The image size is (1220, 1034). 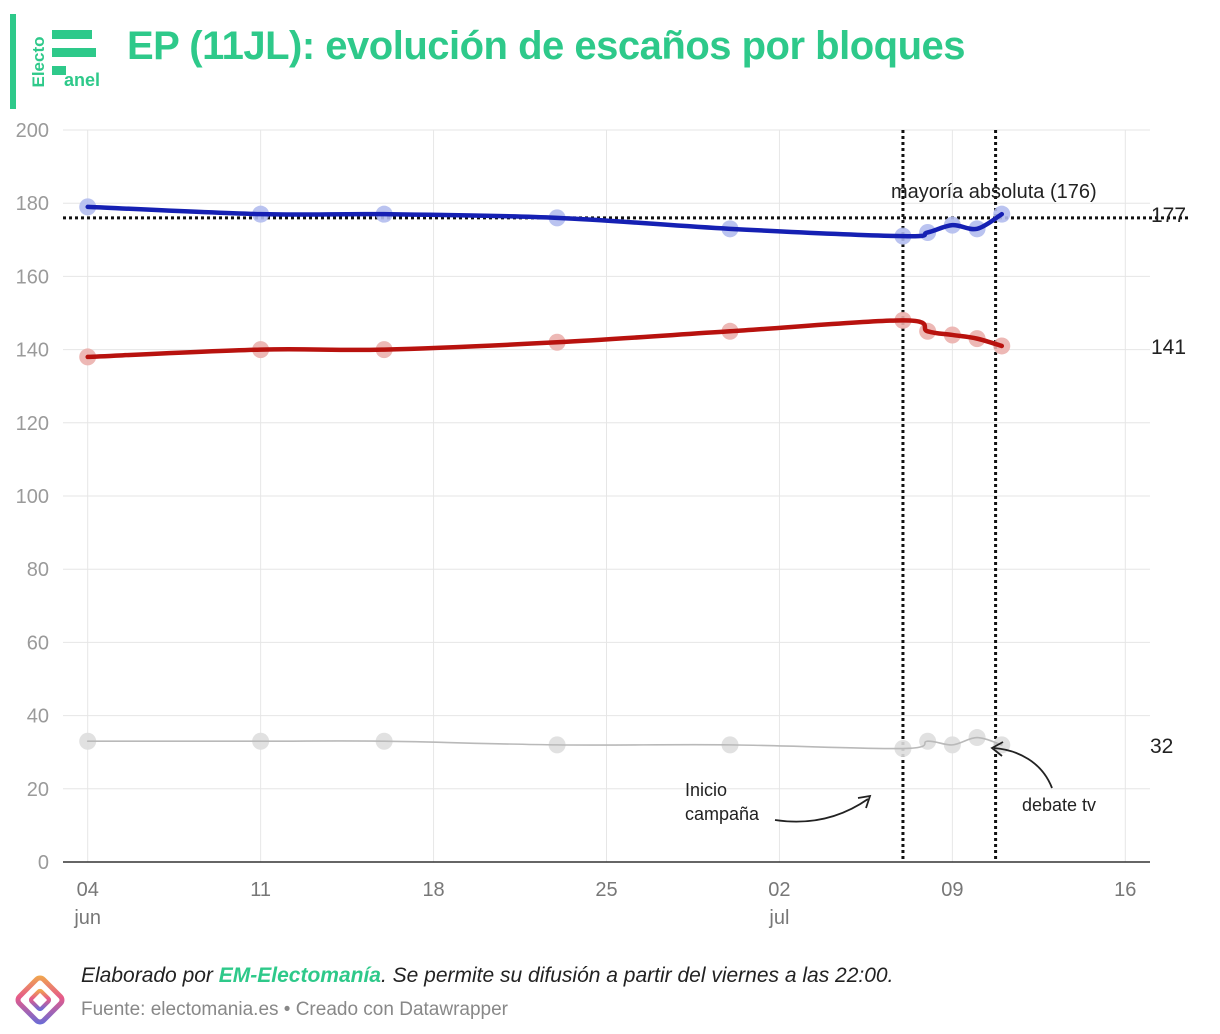 What do you see at coordinates (545, 339) in the screenshot?
I see `lower-bloc-line` at bounding box center [545, 339].